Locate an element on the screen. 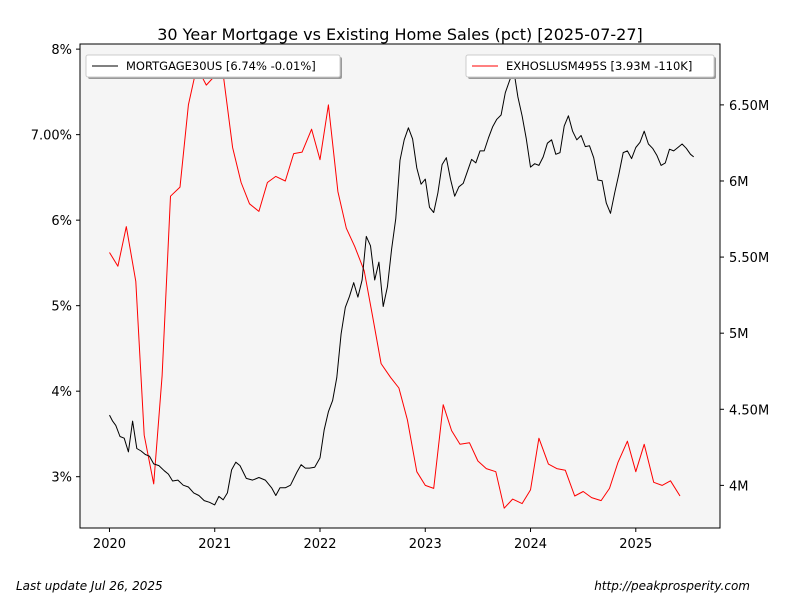 This screenshot has width=800, height=600. legend-home-sales: EXHOSLUSM495S [3.93M -110K] is located at coordinates (590, 66).